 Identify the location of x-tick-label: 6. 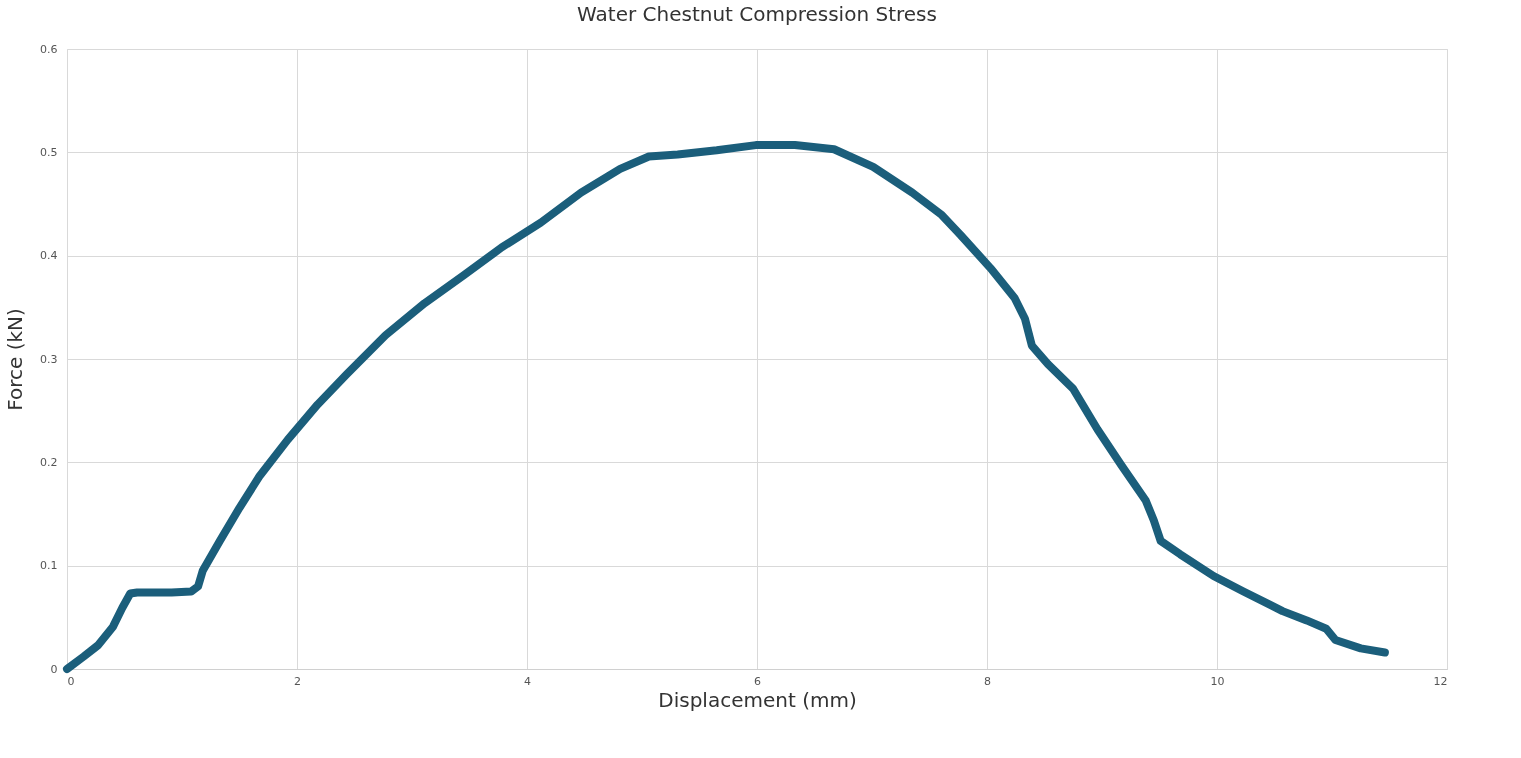
(757, 681).